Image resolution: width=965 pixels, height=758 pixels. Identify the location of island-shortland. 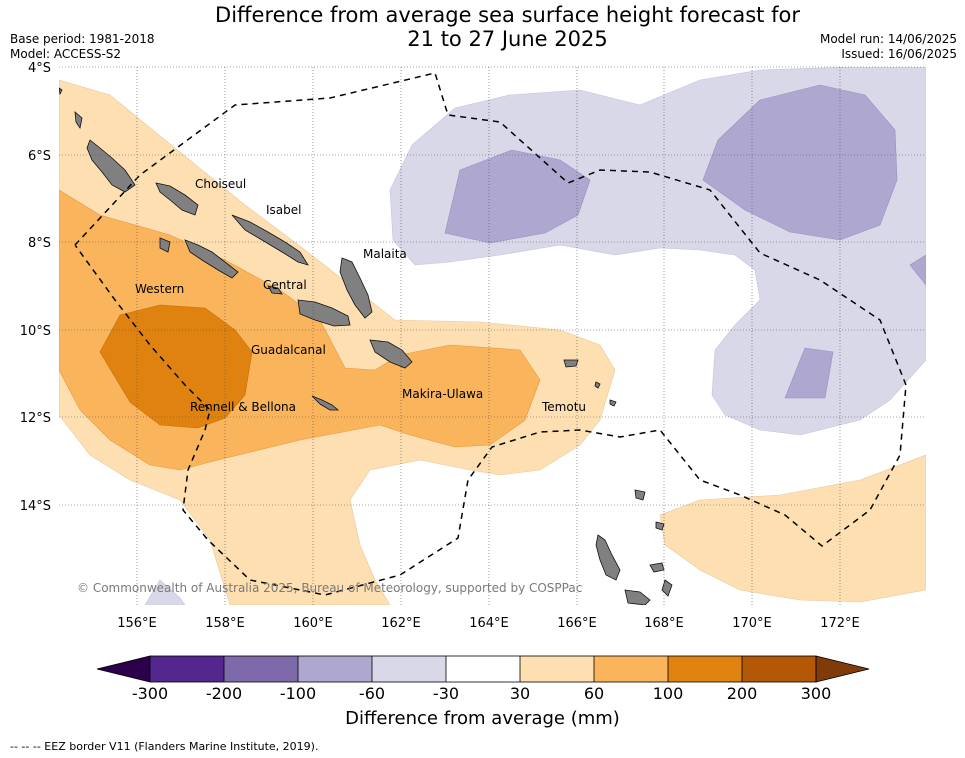
(78, 120).